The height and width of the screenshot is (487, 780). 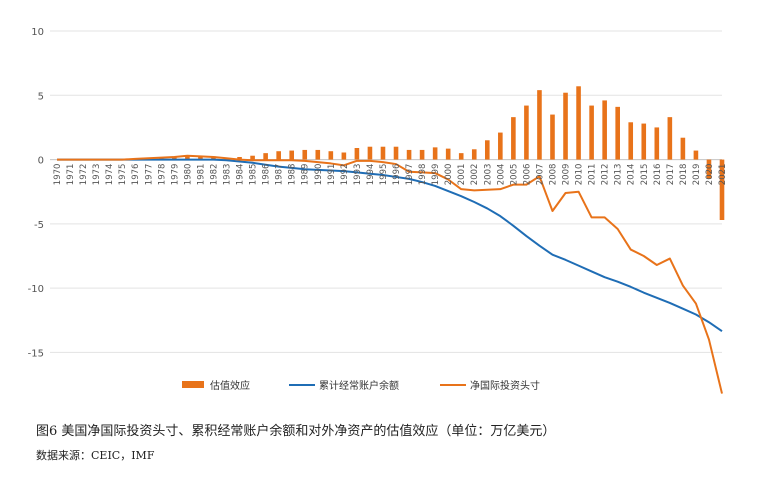 What do you see at coordinates (580, 175) in the screenshot?
I see `x-tick-label: 2010` at bounding box center [580, 175].